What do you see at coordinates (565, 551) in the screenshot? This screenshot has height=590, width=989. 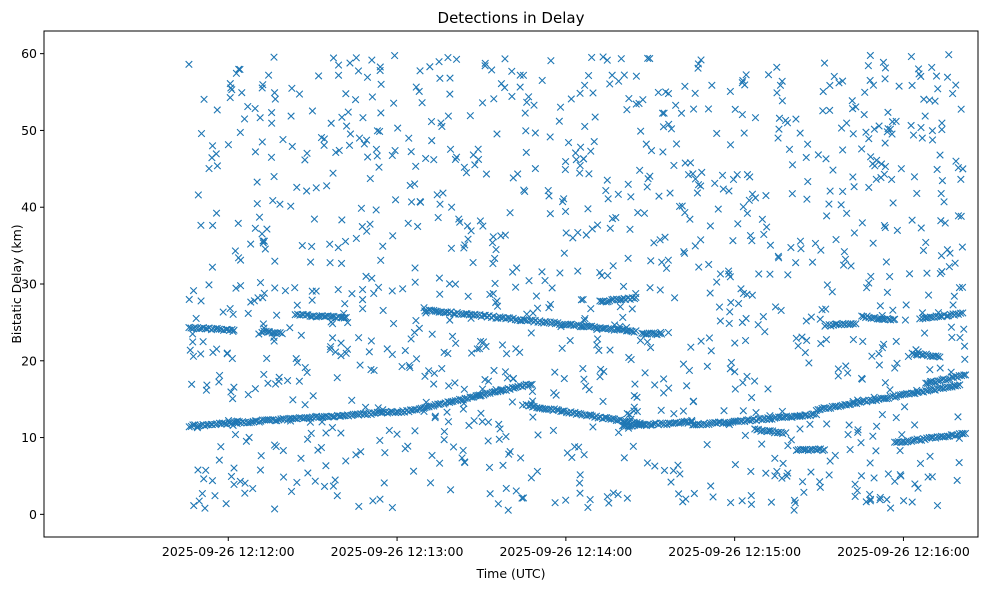 I see `x-tick-label: 2025-09-26 12:14:00` at bounding box center [565, 551].